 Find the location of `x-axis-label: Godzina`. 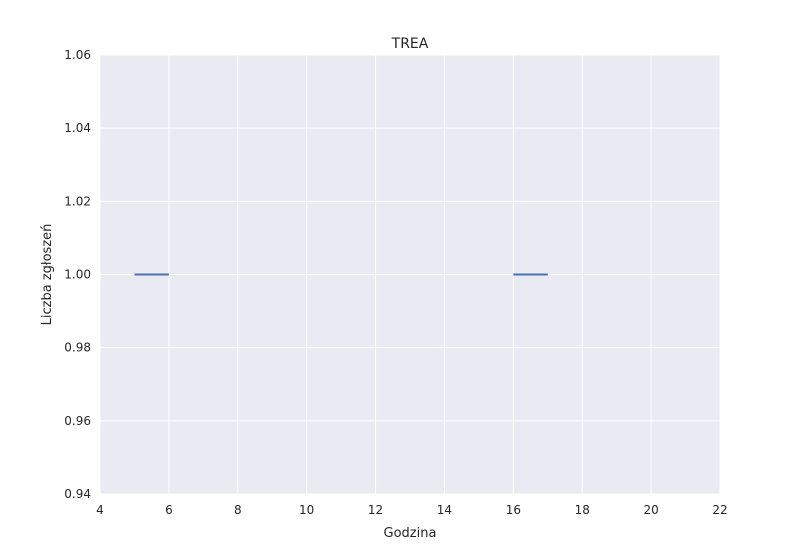

x-axis-label: Godzina is located at coordinates (410, 533).